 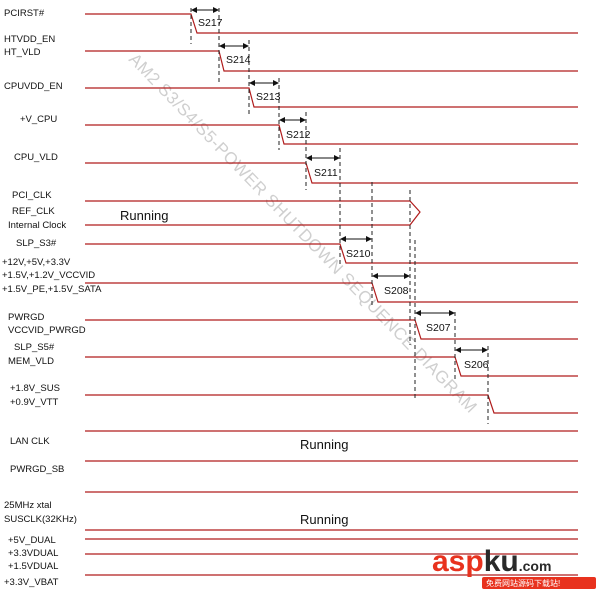 I want to click on signal-label-1v5-dual: +1.5VDUAL, so click(x=33, y=566).